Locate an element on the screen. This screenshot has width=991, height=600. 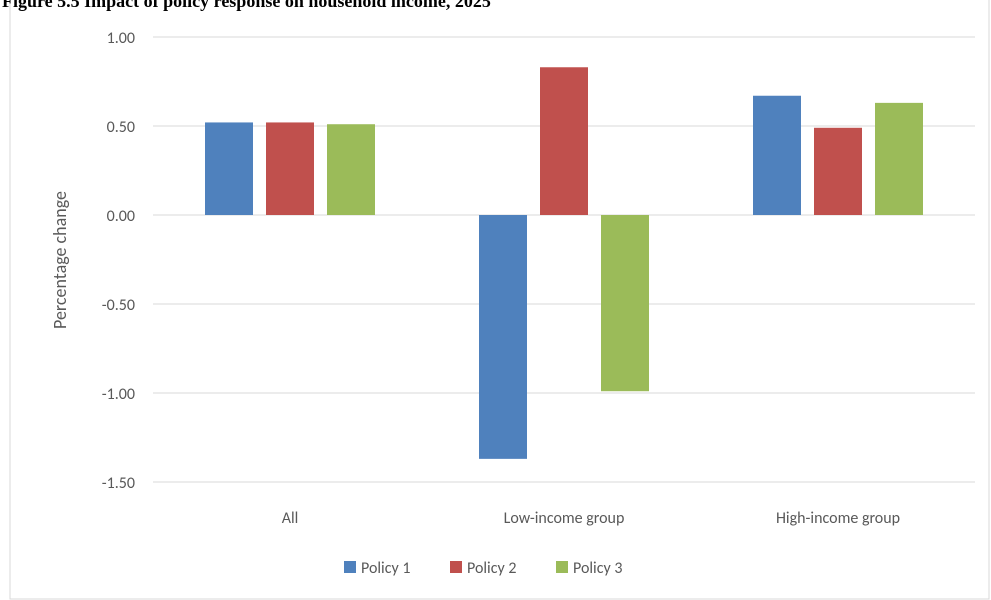
y-tick-label: -1.00 is located at coordinates (118, 394).